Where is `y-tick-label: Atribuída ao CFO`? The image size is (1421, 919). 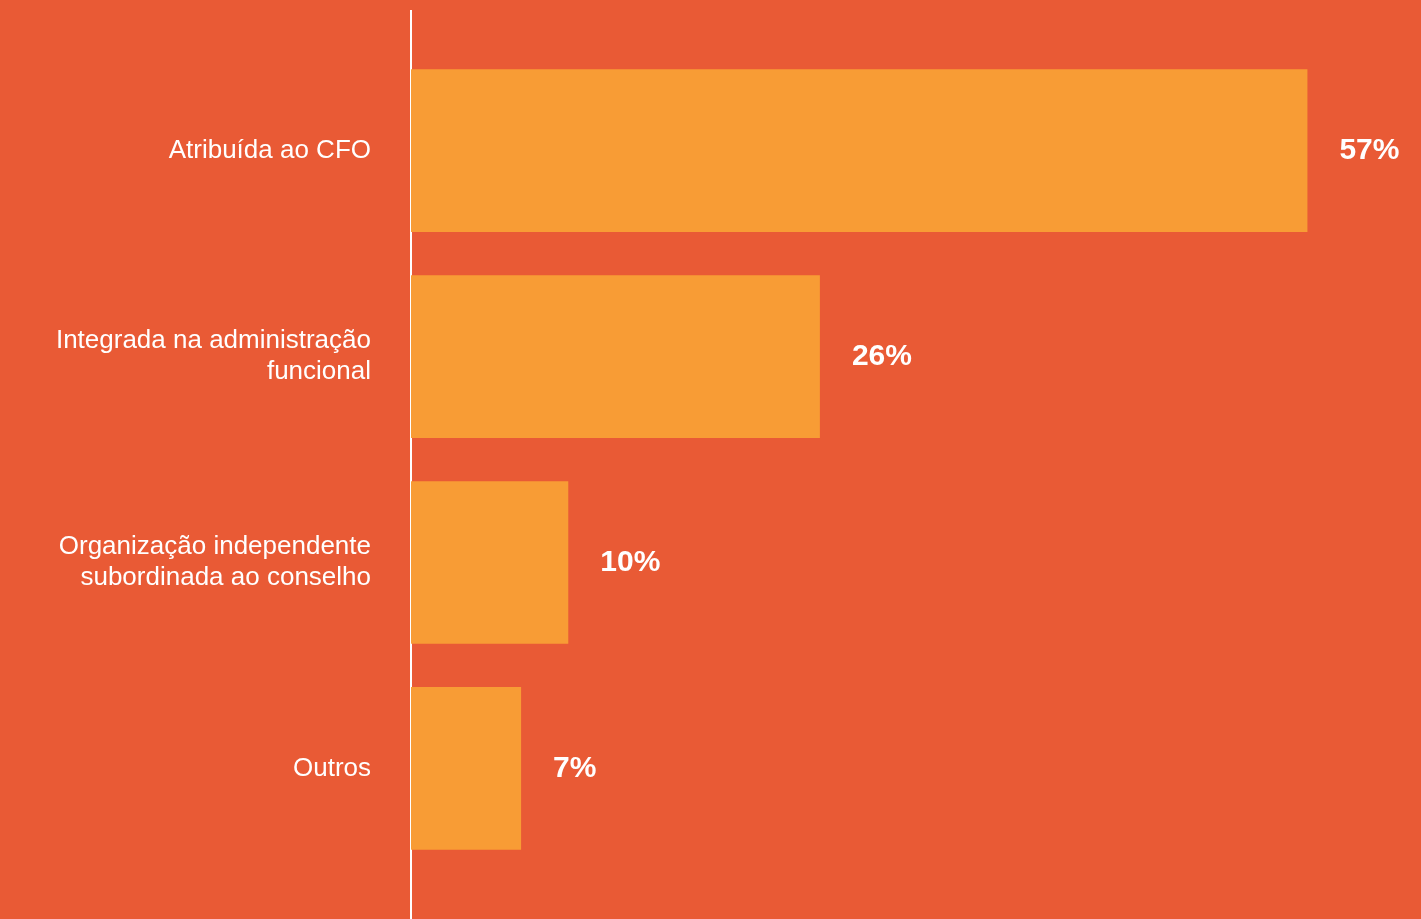
y-tick-label: Atribuída ao CFO is located at coordinates (269, 148).